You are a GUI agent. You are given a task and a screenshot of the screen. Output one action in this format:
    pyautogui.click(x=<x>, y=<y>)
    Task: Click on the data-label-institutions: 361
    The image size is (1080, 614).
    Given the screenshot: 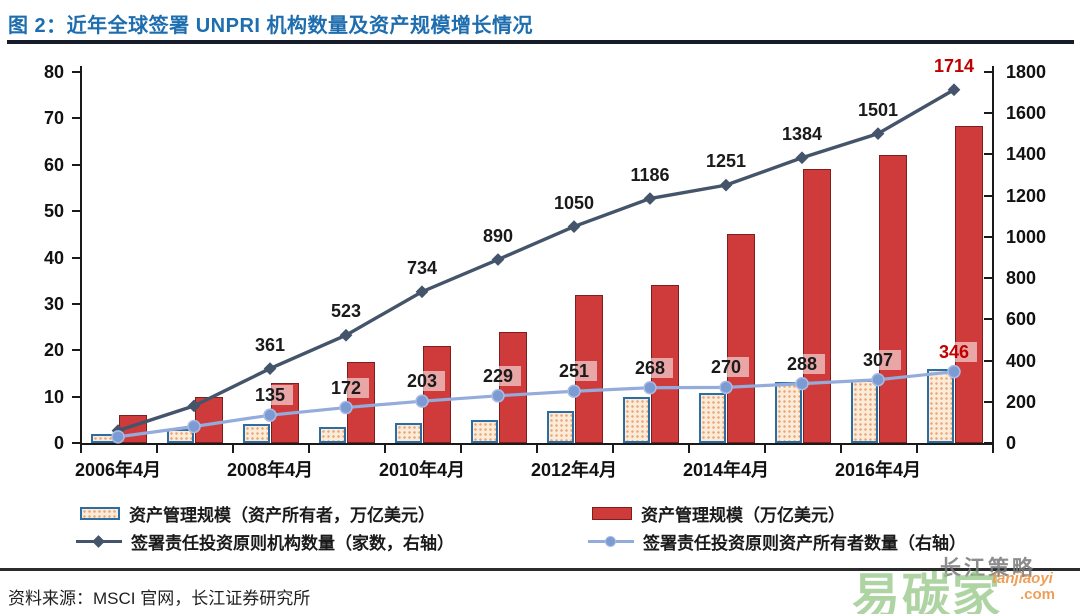 What is the action you would take?
    pyautogui.click(x=270, y=344)
    